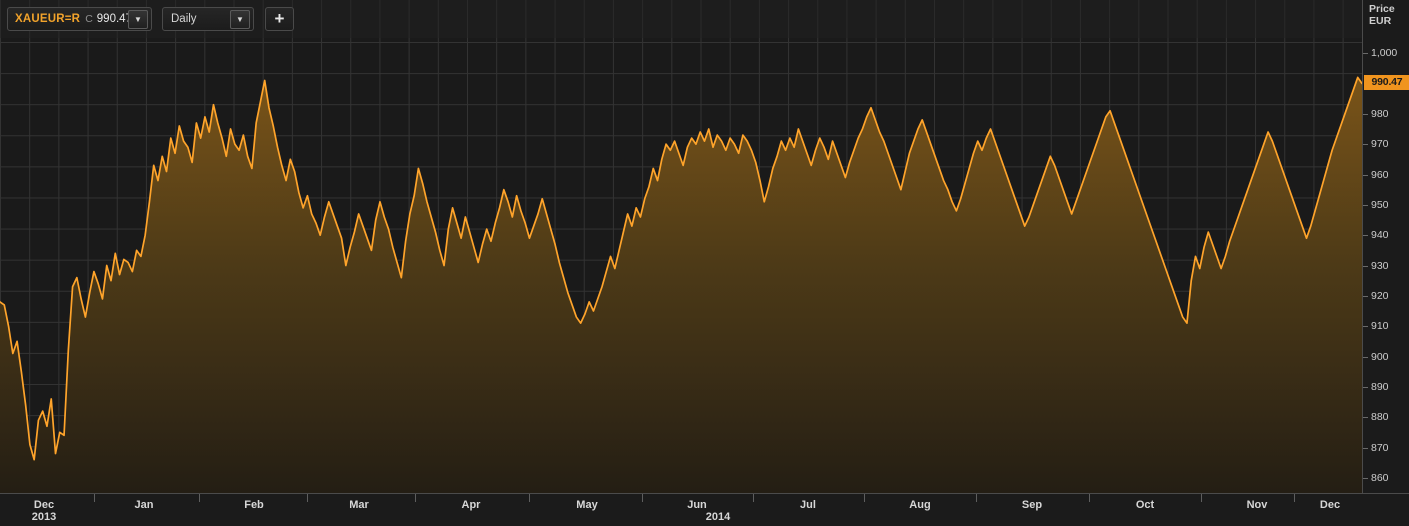 This screenshot has width=1409, height=526. I want to click on price-tick: 940, so click(1386, 235).